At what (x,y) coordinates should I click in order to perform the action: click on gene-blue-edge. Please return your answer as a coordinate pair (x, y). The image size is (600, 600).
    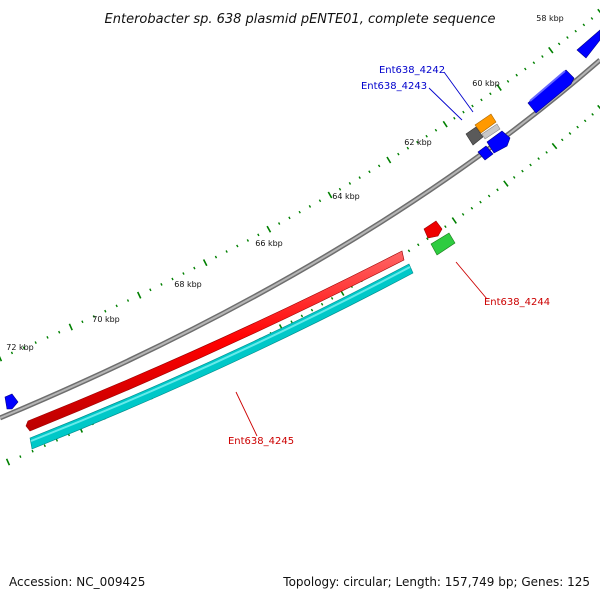
    Looking at the image, I should click on (588, 44).